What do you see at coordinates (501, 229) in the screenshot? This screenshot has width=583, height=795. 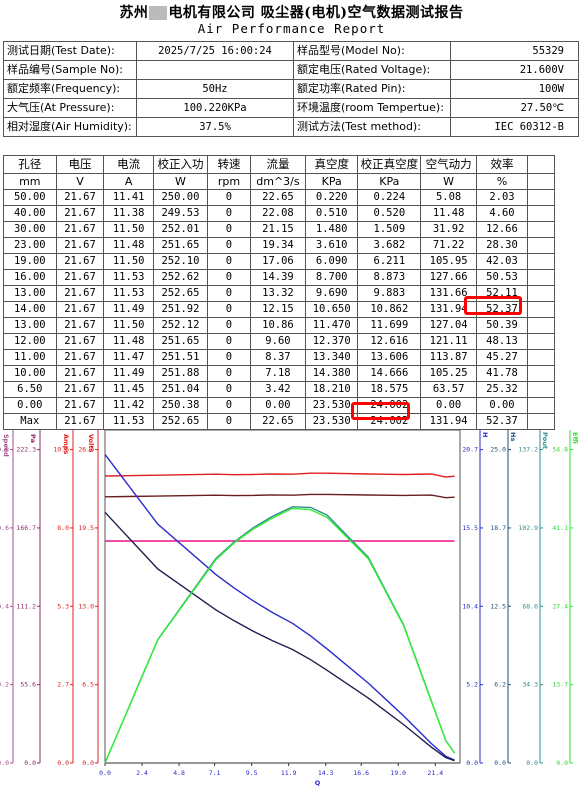 I see `table-cell: 12.66` at bounding box center [501, 229].